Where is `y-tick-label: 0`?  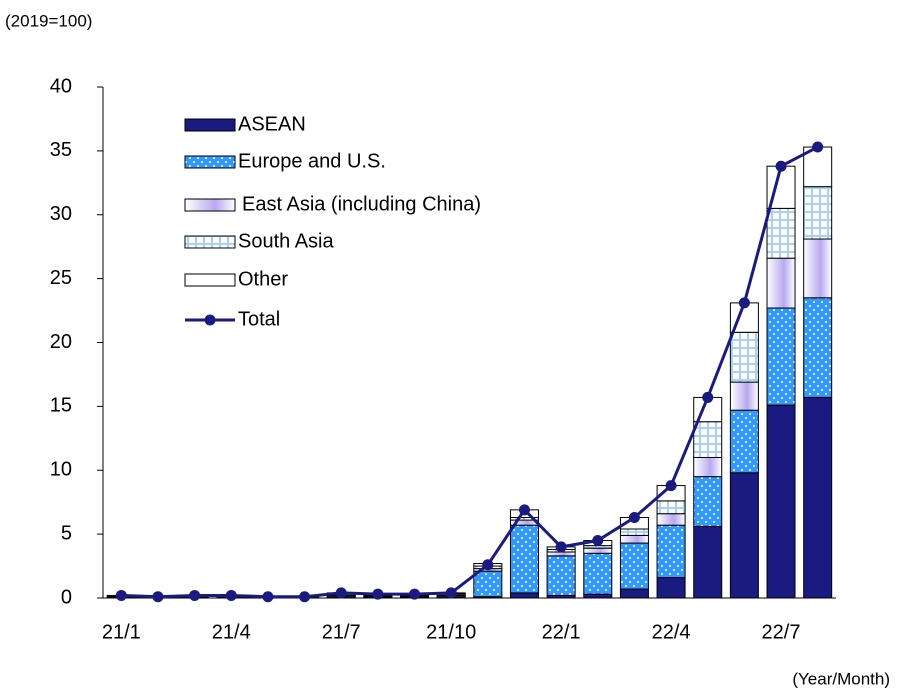 y-tick-label: 0 is located at coordinates (66, 597).